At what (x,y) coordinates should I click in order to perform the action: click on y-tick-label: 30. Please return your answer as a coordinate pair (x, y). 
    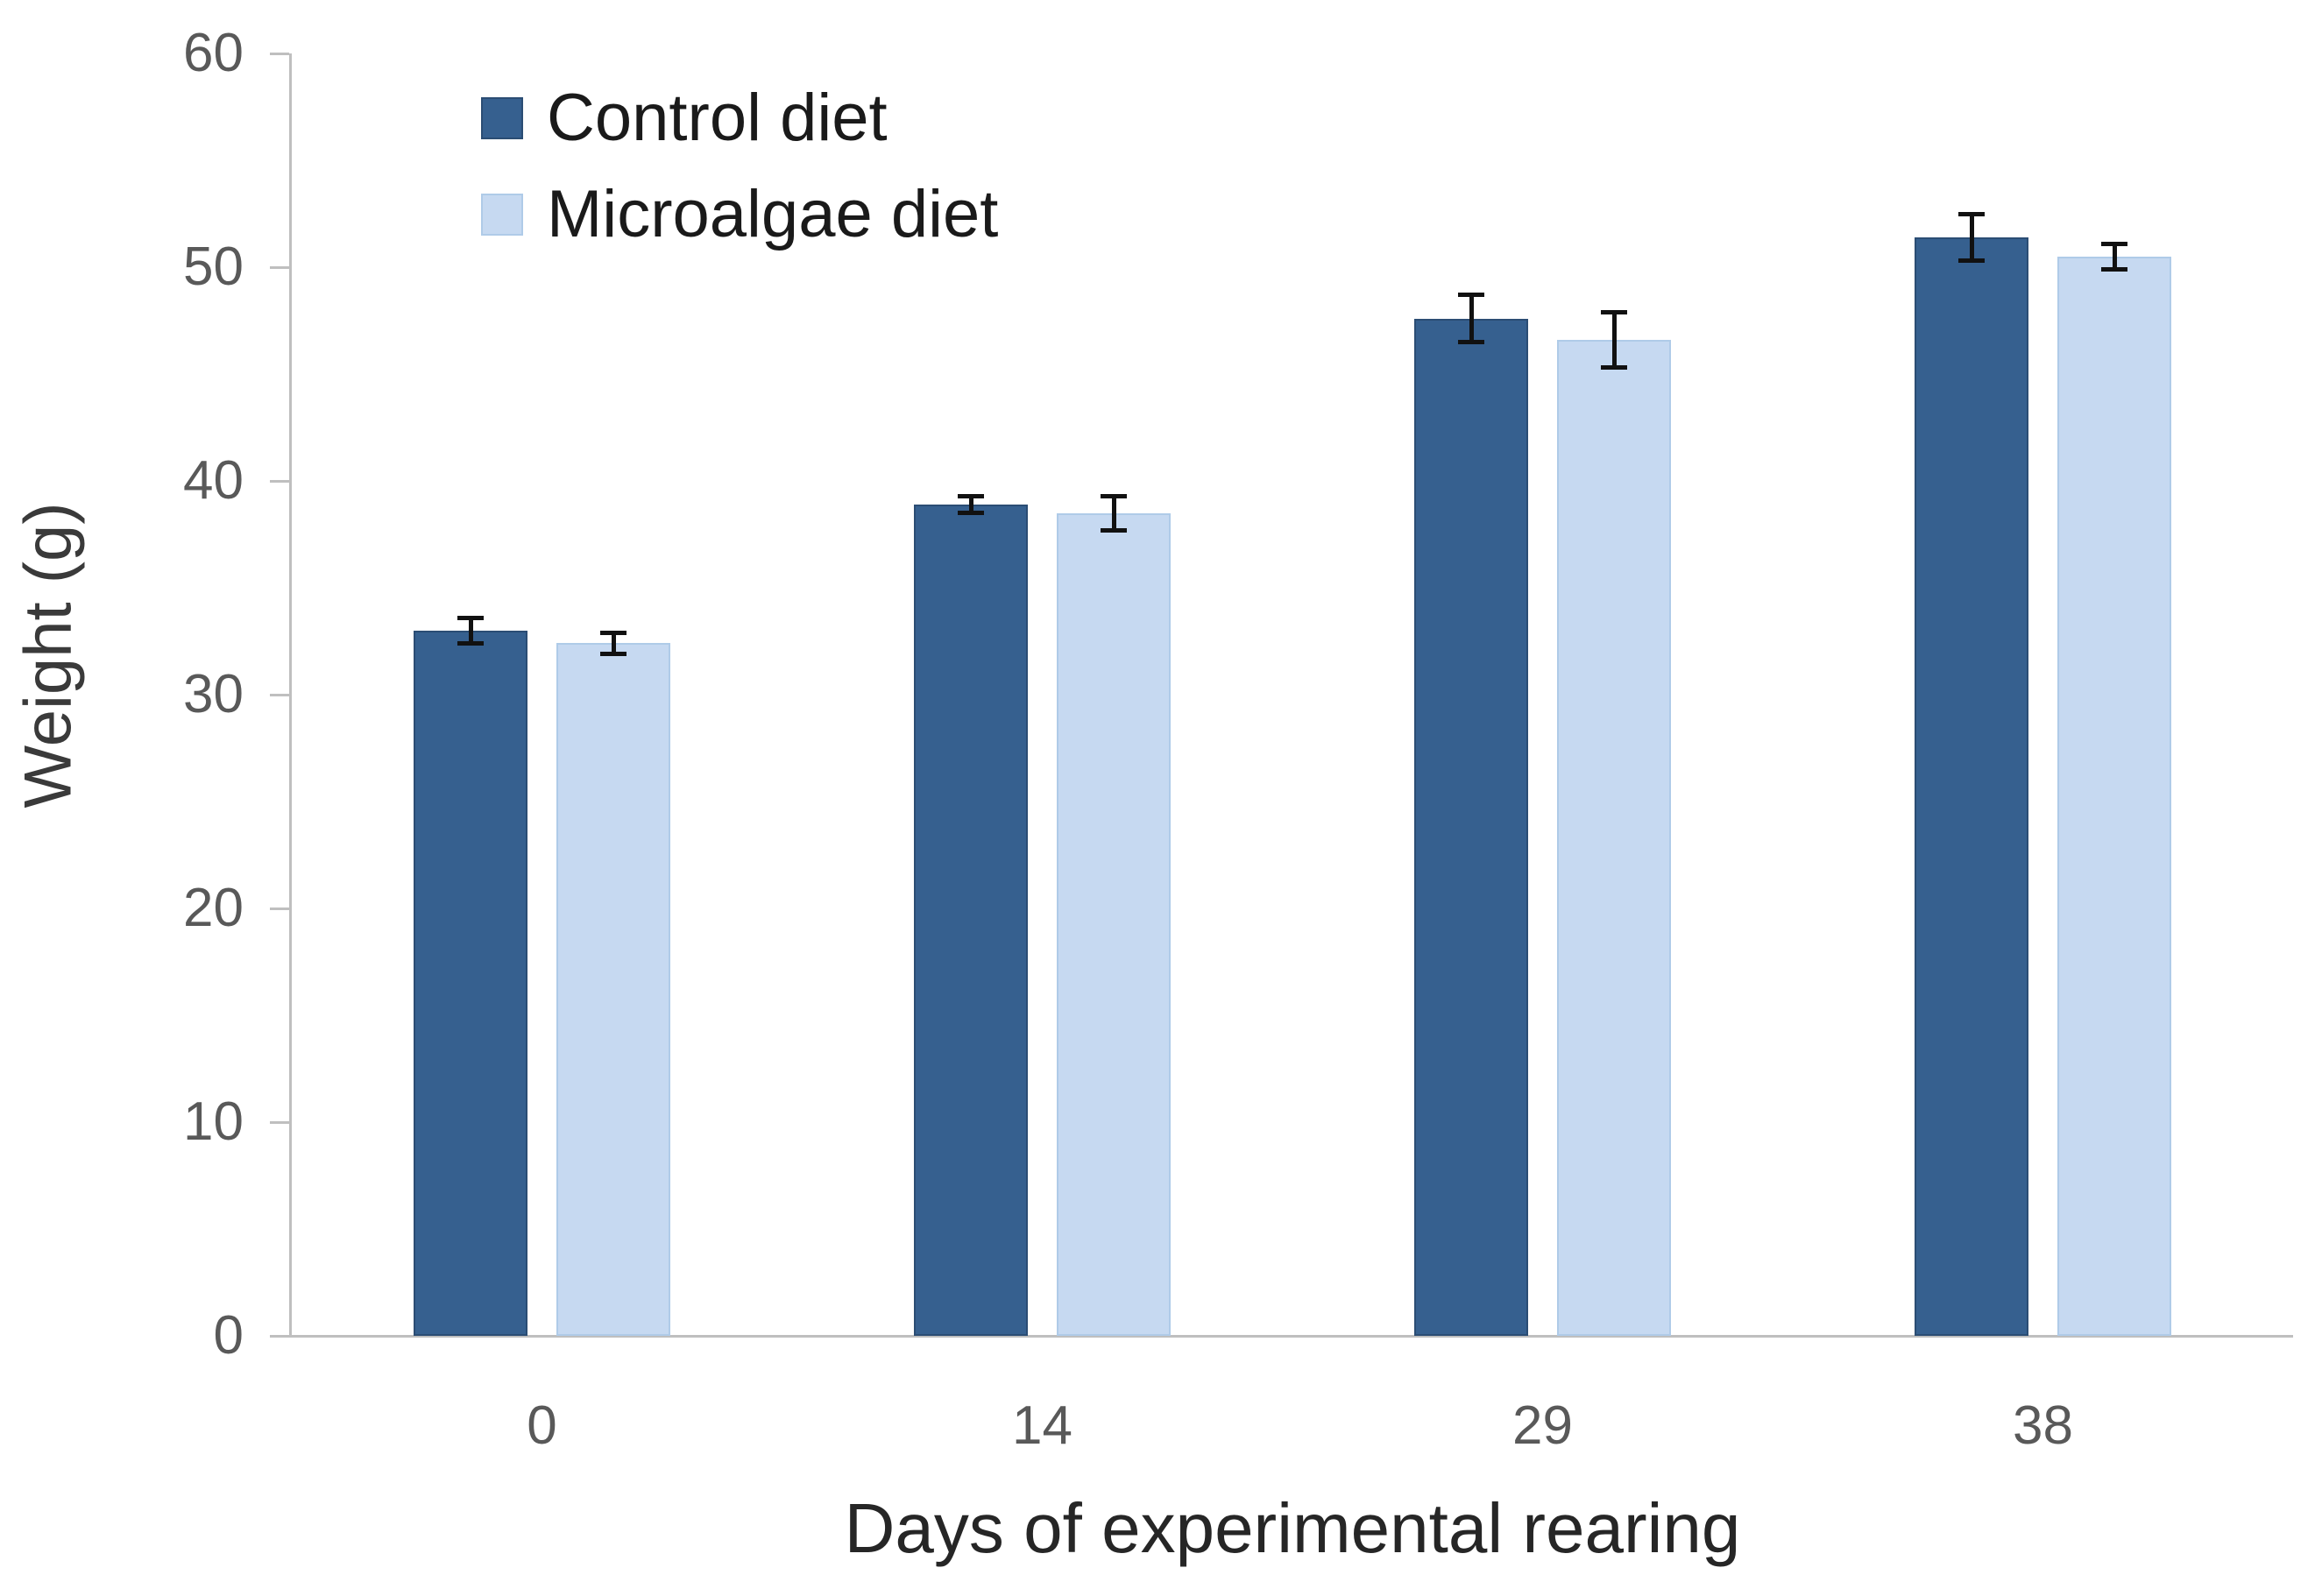
    Looking at the image, I should click on (213, 694).